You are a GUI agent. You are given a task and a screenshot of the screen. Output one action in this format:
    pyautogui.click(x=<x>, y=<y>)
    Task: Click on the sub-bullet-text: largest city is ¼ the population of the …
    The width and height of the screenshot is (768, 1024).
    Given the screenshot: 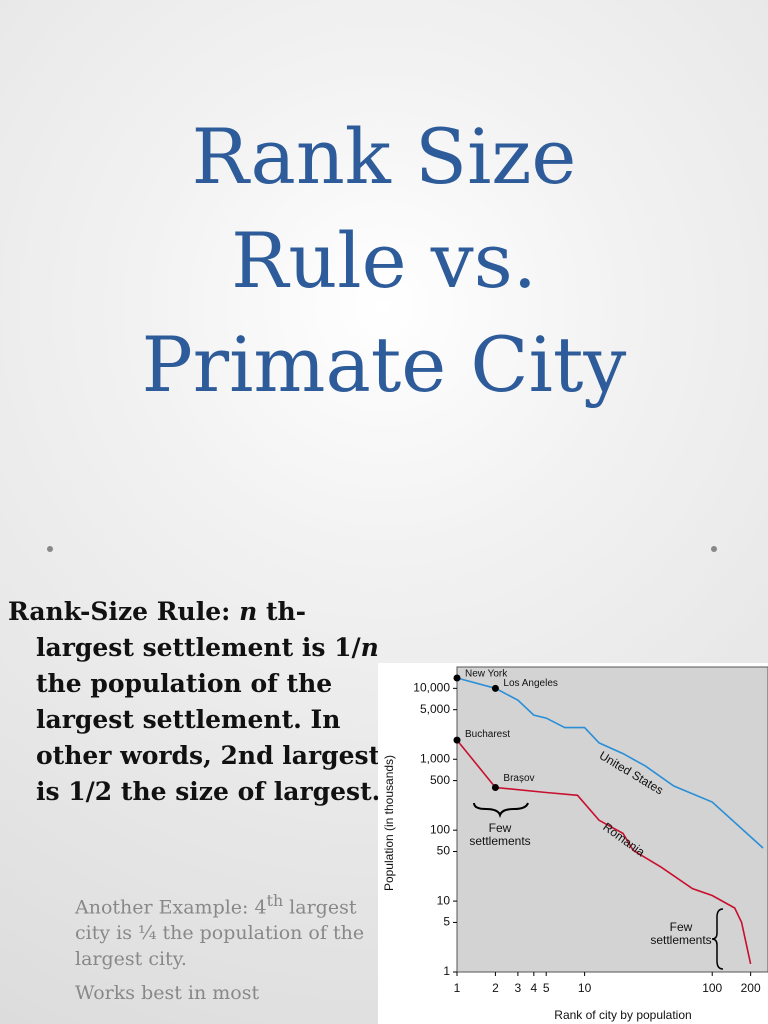 What is the action you would take?
    pyautogui.click(x=220, y=933)
    